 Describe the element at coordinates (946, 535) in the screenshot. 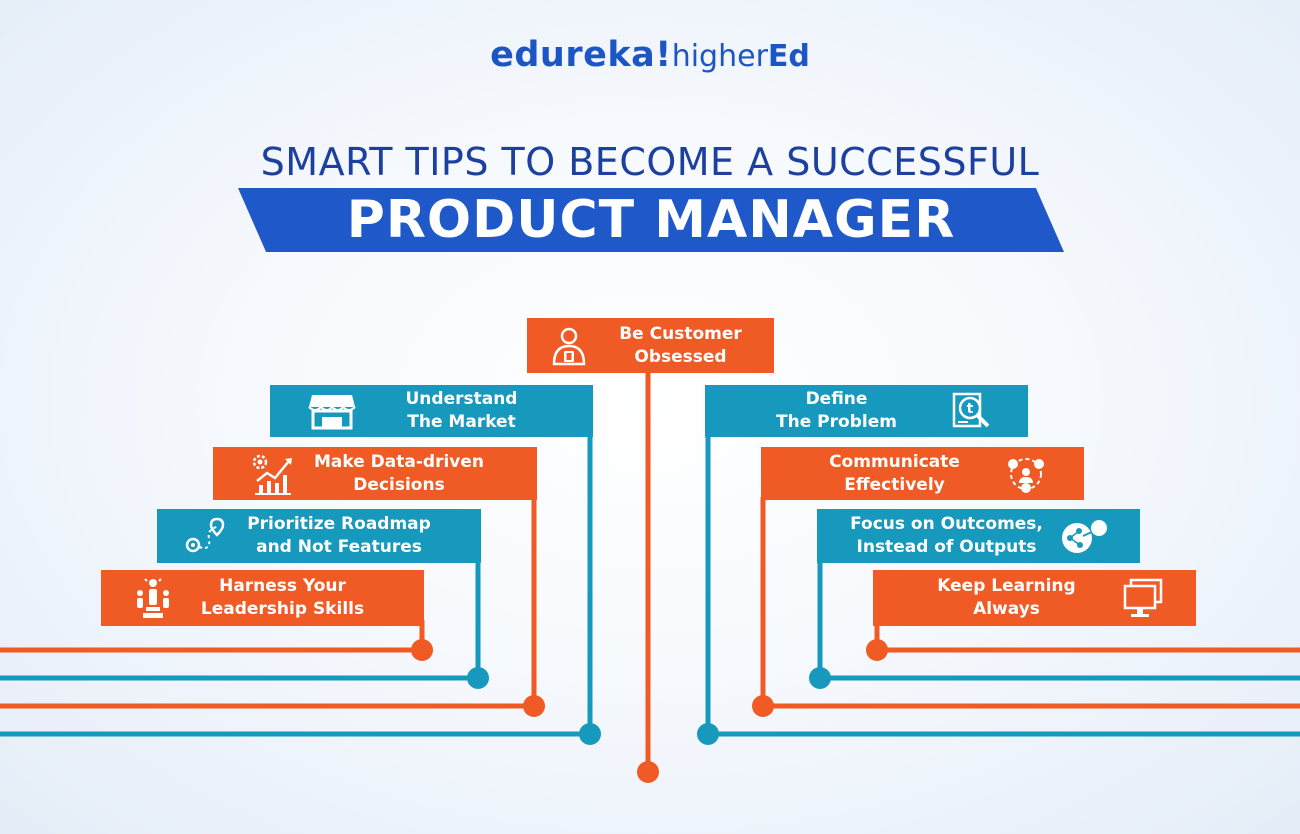

I see `tip-label: Focus on Outcomes, Instead of Outputs` at that location.